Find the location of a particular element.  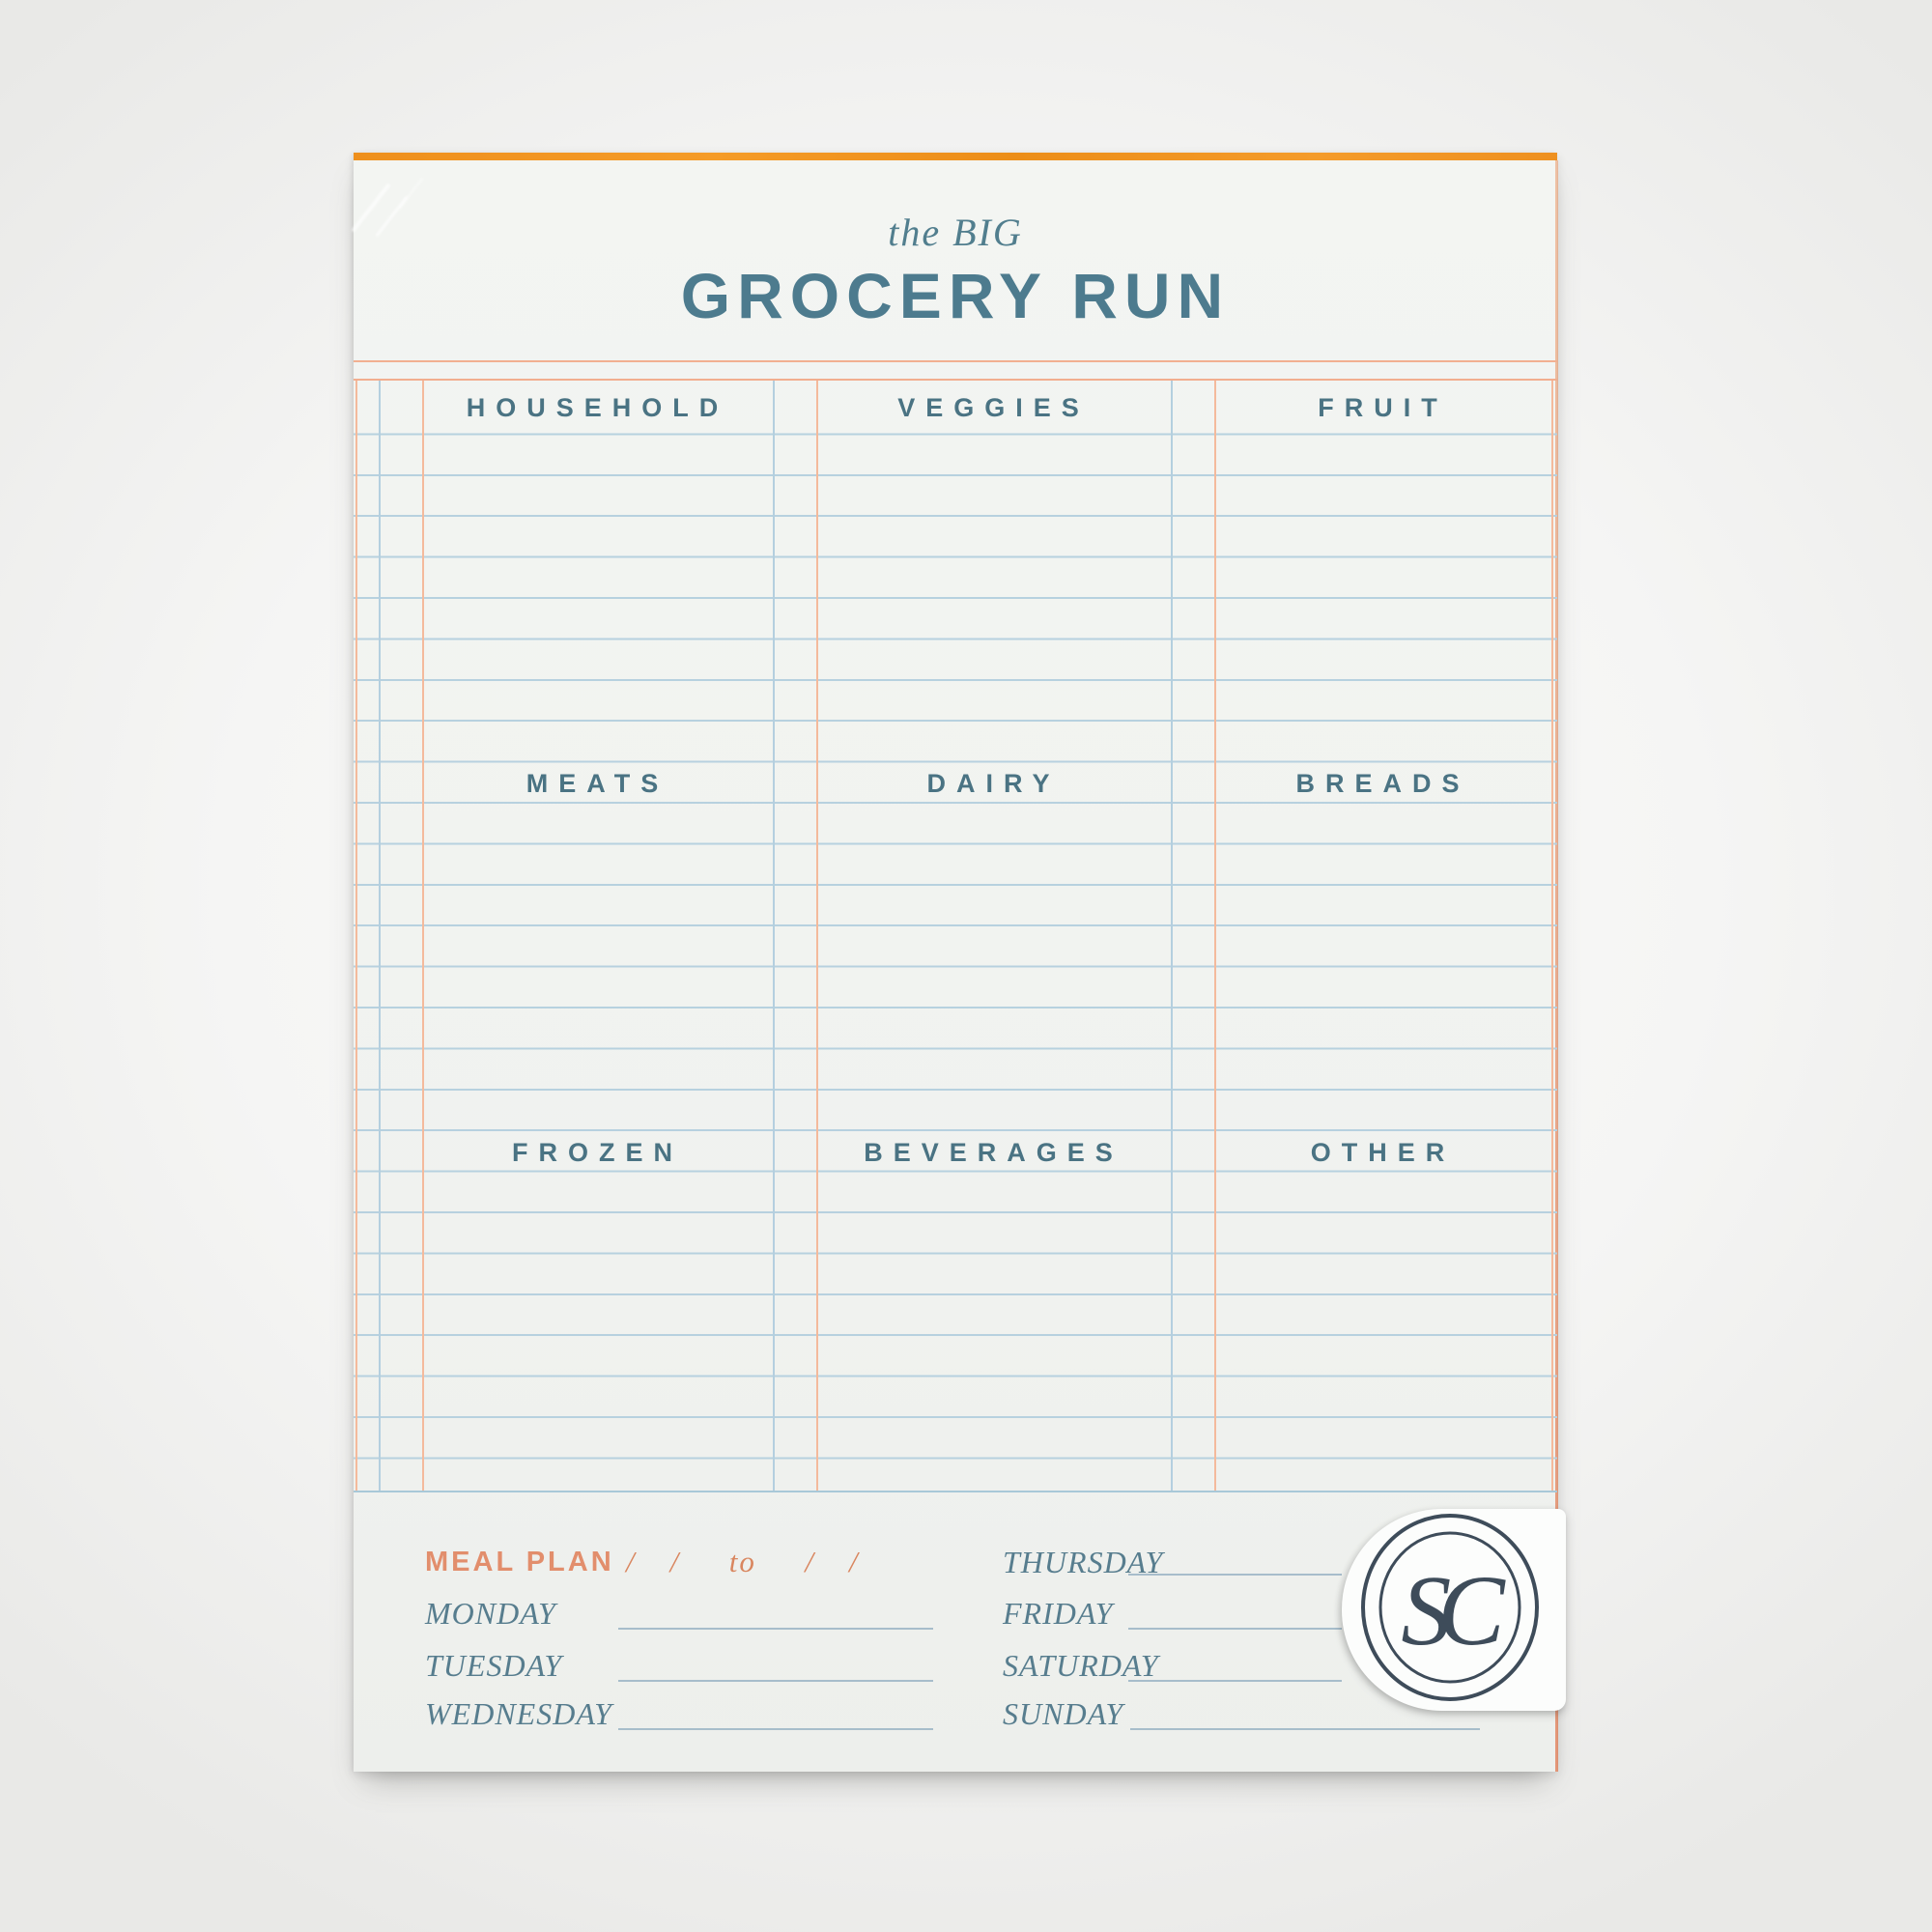

wednesday-sunday-row: WEDNESDAY SUNDAY is located at coordinates (955, 1713).